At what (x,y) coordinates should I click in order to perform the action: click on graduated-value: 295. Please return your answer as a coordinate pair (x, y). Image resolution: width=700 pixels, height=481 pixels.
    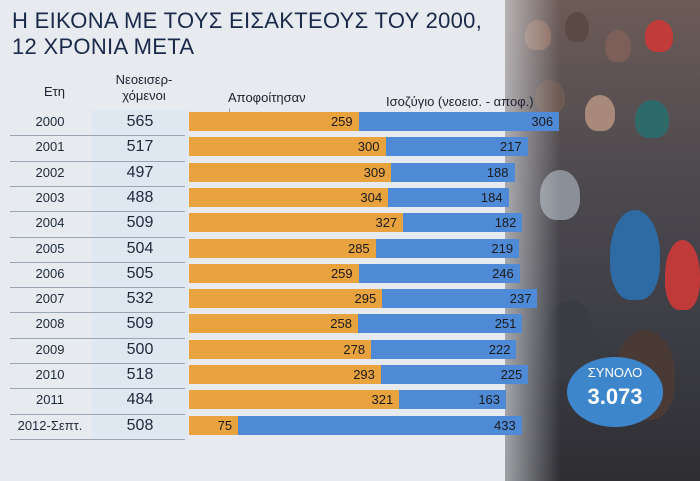
    Looking at the image, I should click on (365, 299).